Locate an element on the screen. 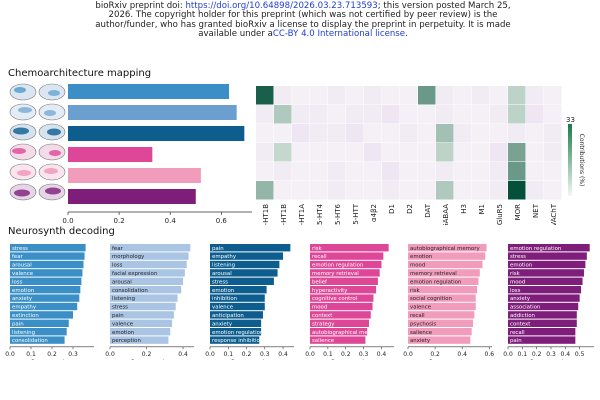  neurosynth-term-label: context is located at coordinates (520, 324).